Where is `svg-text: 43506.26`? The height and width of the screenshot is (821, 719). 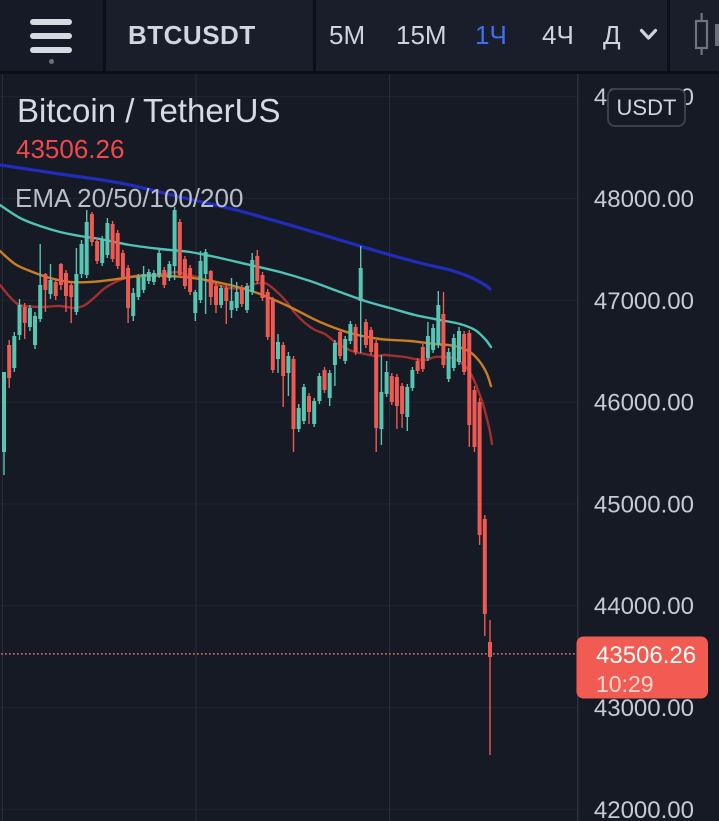 svg-text: 43506.26 is located at coordinates (646, 655).